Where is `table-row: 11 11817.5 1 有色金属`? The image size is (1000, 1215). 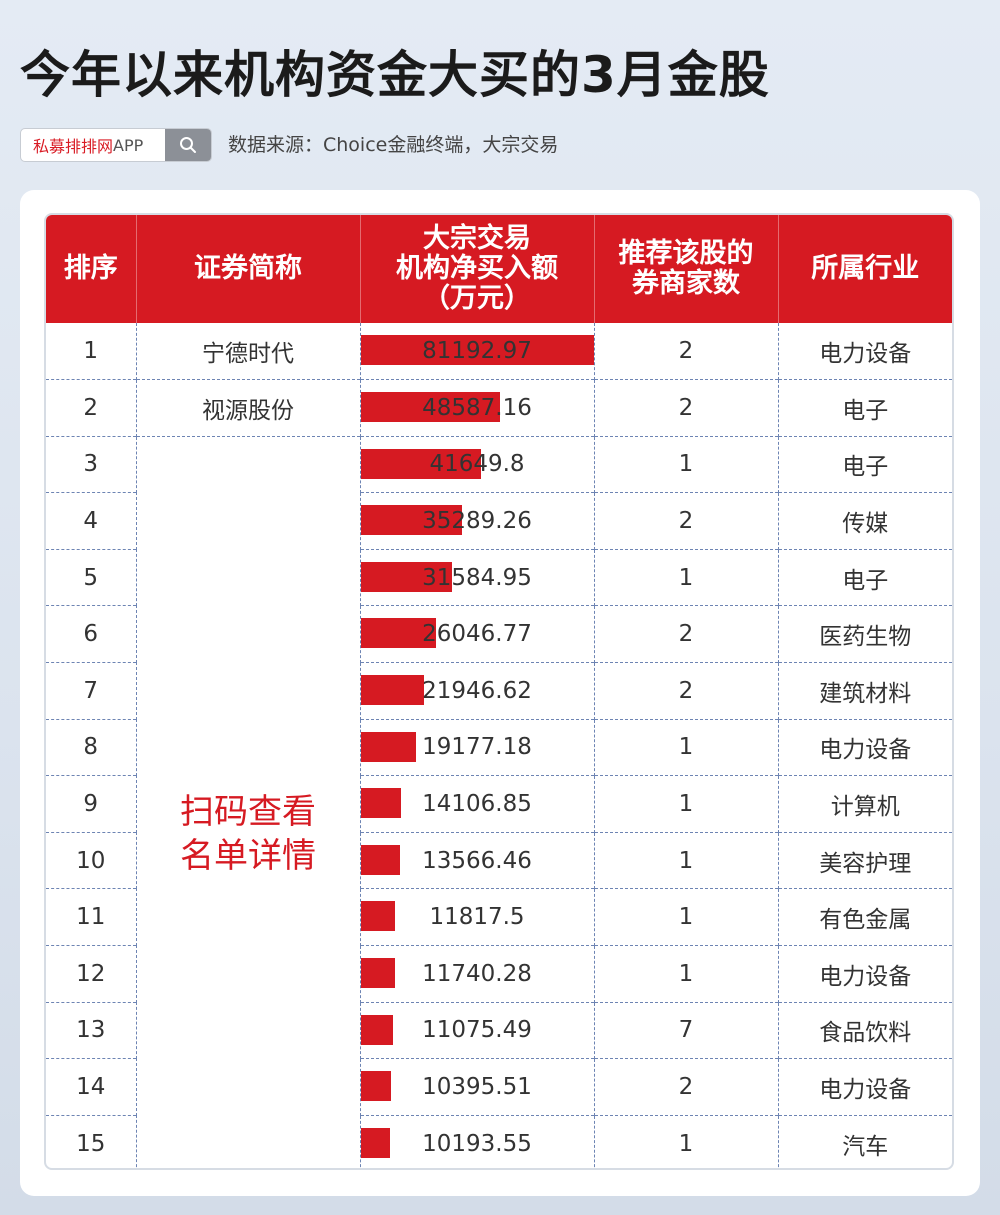 table-row: 11 11817.5 1 有色金属 is located at coordinates (499, 917).